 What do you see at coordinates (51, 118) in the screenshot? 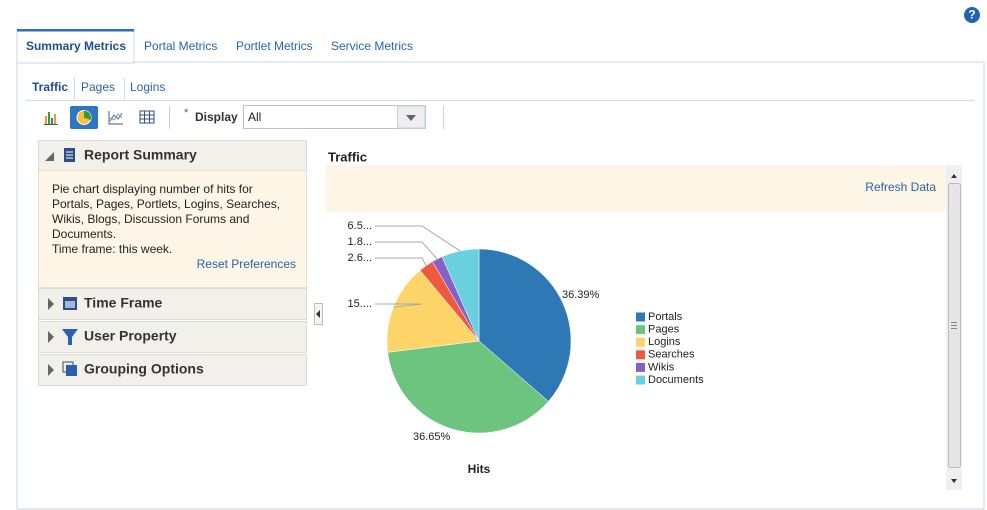
I see `bar-chart-icon` at bounding box center [51, 118].